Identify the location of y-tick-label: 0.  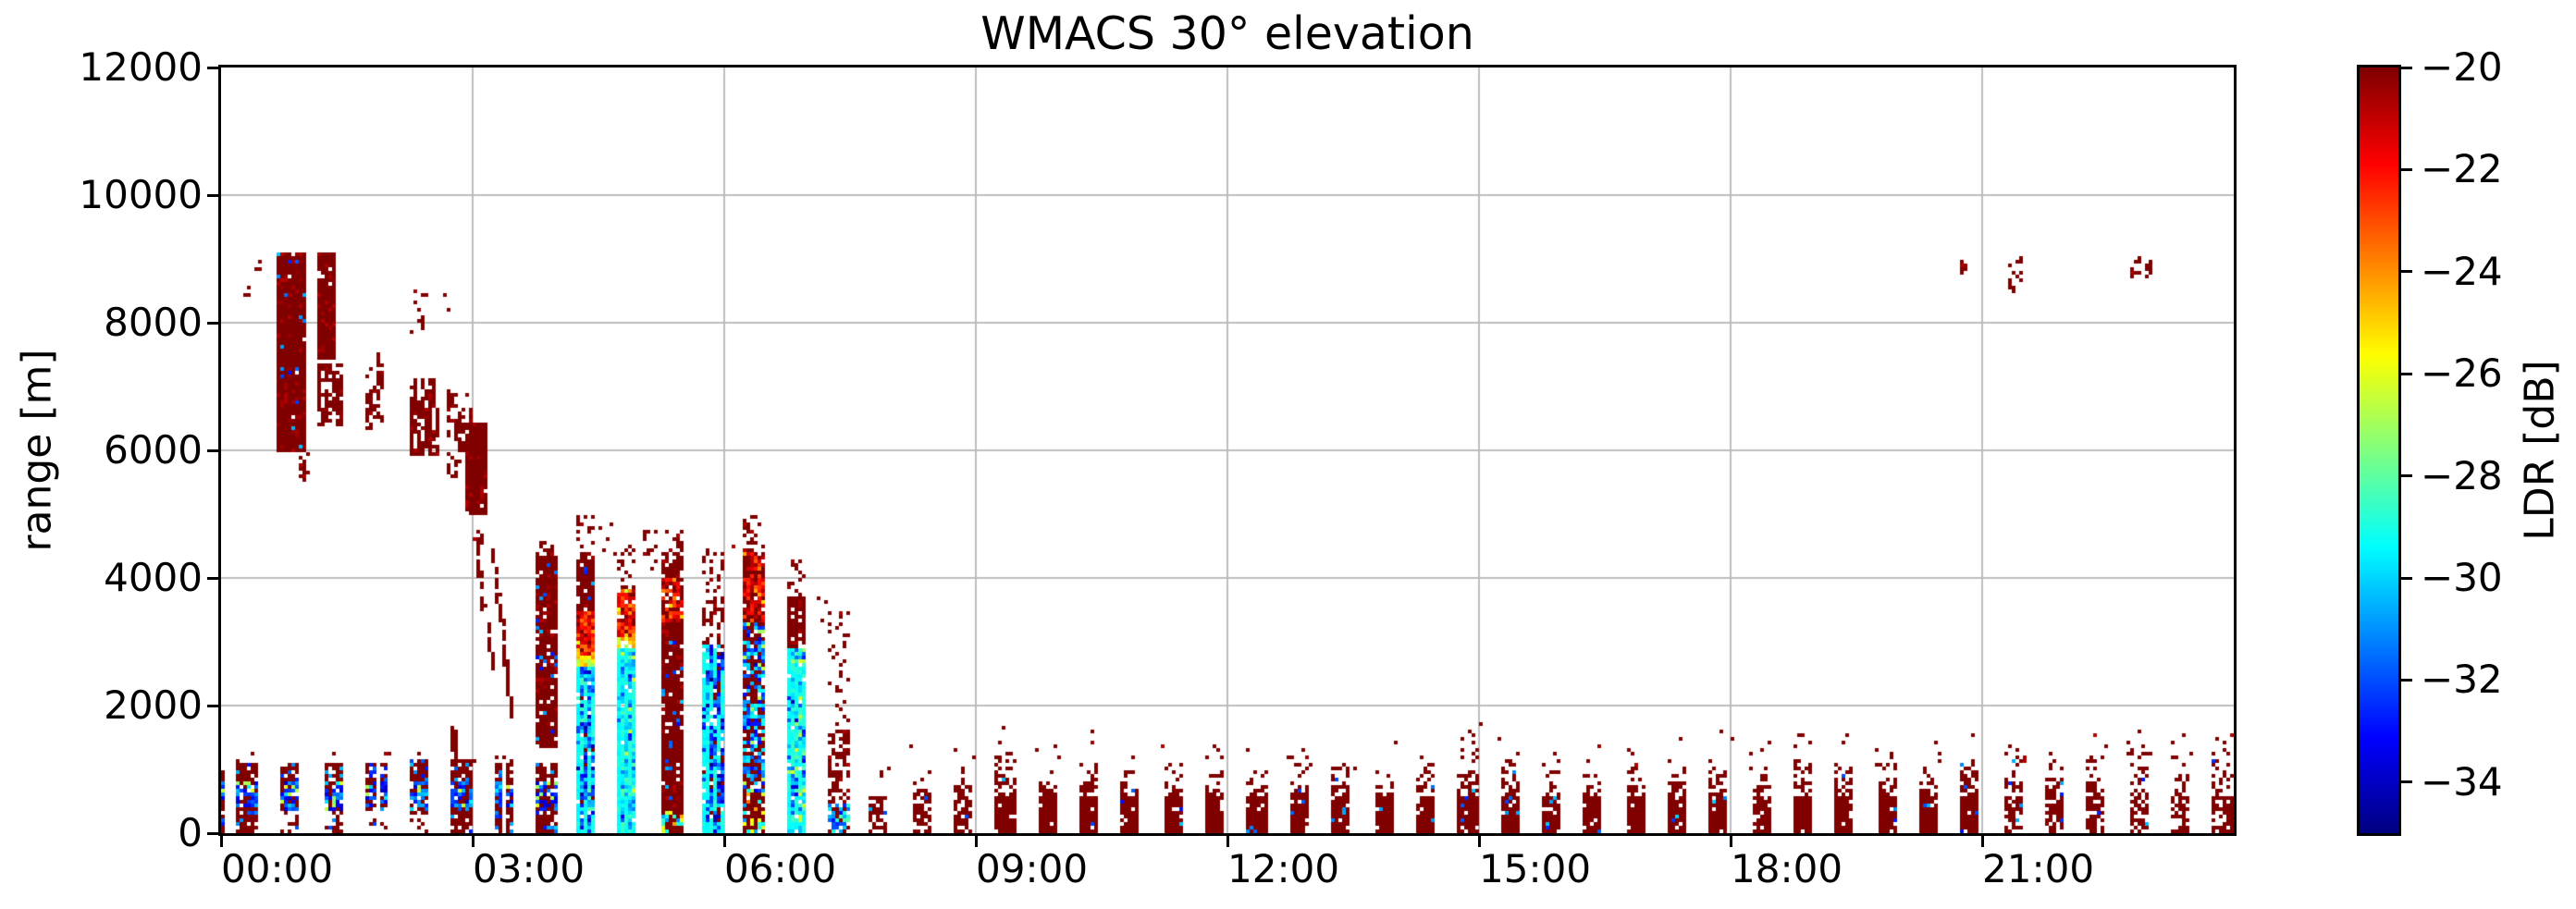
(190, 833).